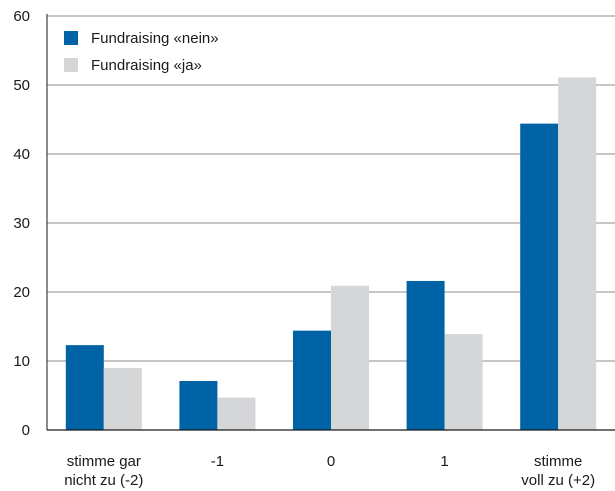 Image resolution: width=615 pixels, height=491 pixels. I want to click on legend-label: Fundraising «ja», so click(146, 65).